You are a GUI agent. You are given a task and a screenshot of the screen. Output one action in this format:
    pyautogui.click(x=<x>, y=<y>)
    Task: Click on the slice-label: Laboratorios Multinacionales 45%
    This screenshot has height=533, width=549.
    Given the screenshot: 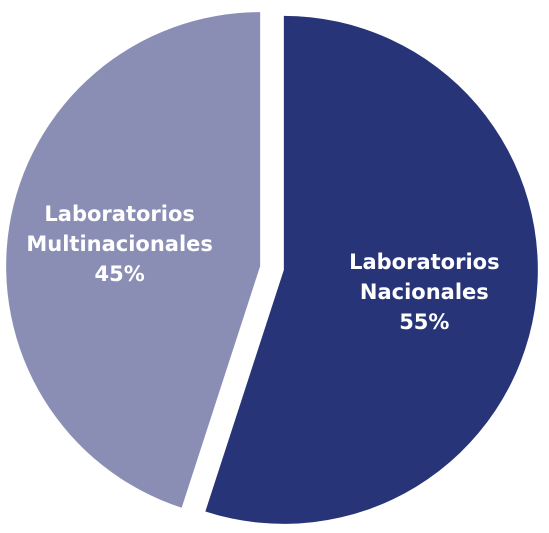 What is the action you would take?
    pyautogui.click(x=120, y=244)
    